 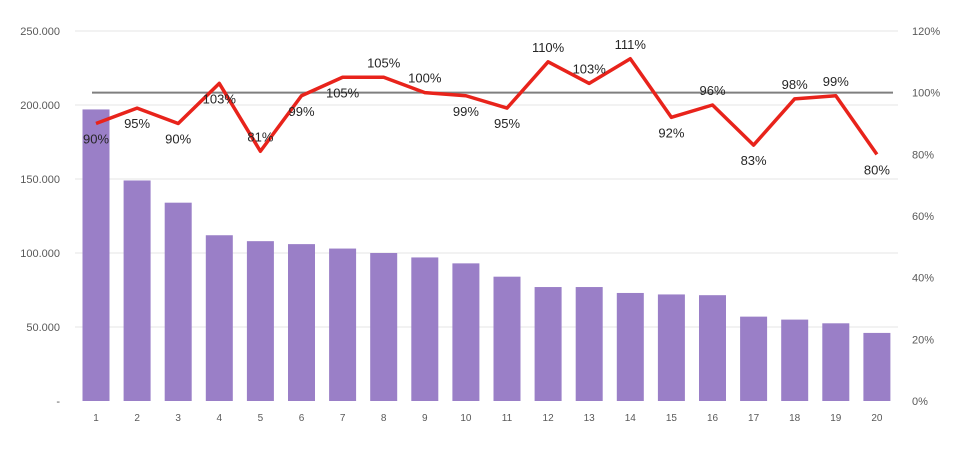 What do you see at coordinates (384, 418) in the screenshot?
I see `x-tick-label: 8` at bounding box center [384, 418].